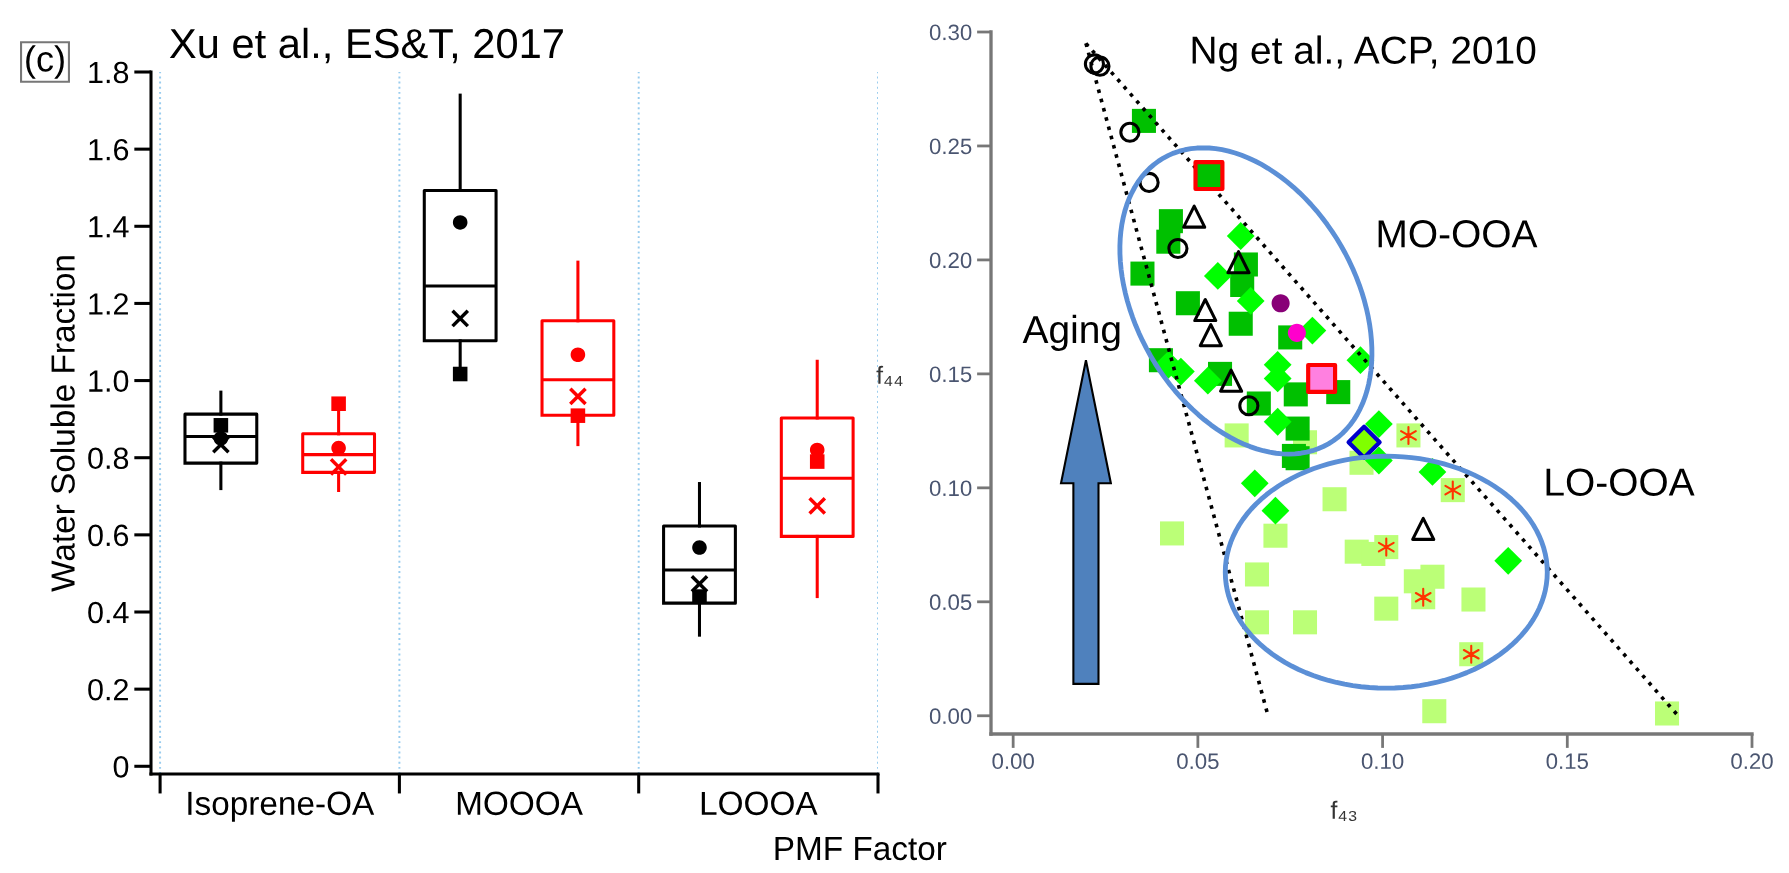 This screenshot has height=873, width=1789. Describe the element at coordinates (366, 45) in the screenshot. I see `chart-title: Xu et al., ES&T, 2017` at that location.